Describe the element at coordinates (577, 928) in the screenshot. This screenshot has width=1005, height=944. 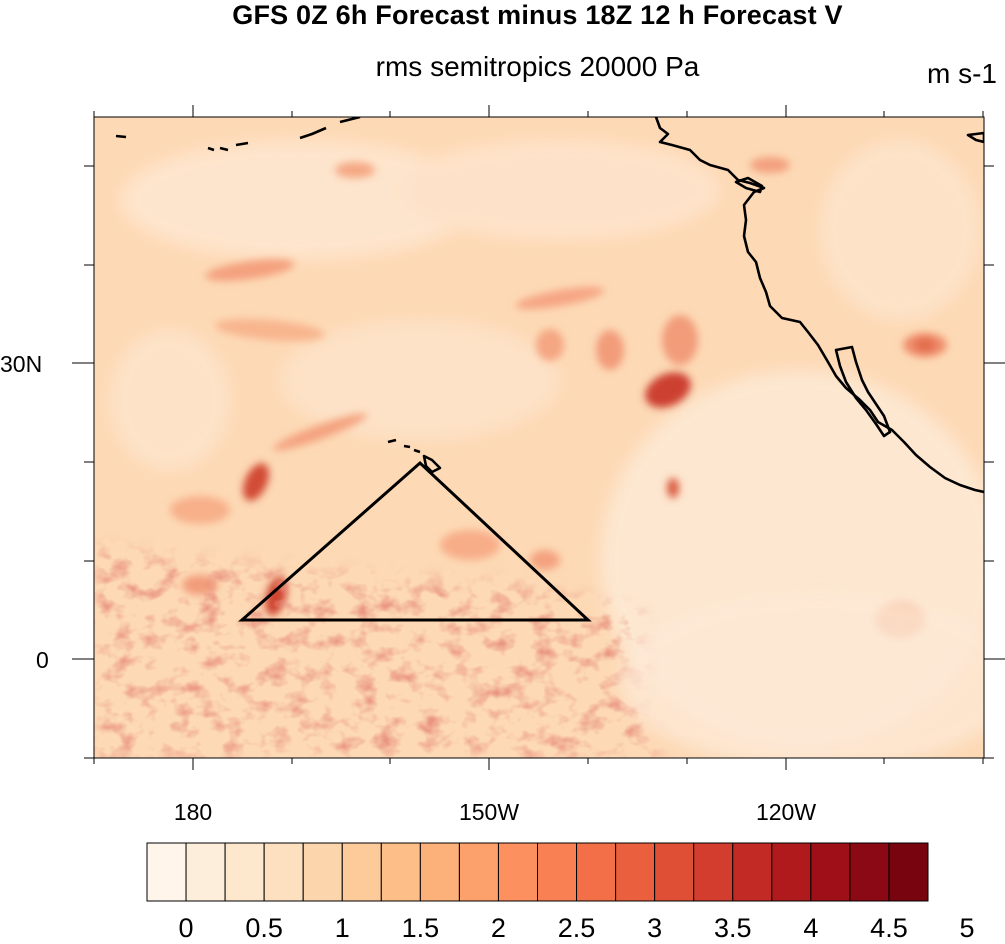
I see `colorbar-label: 2.5` at that location.